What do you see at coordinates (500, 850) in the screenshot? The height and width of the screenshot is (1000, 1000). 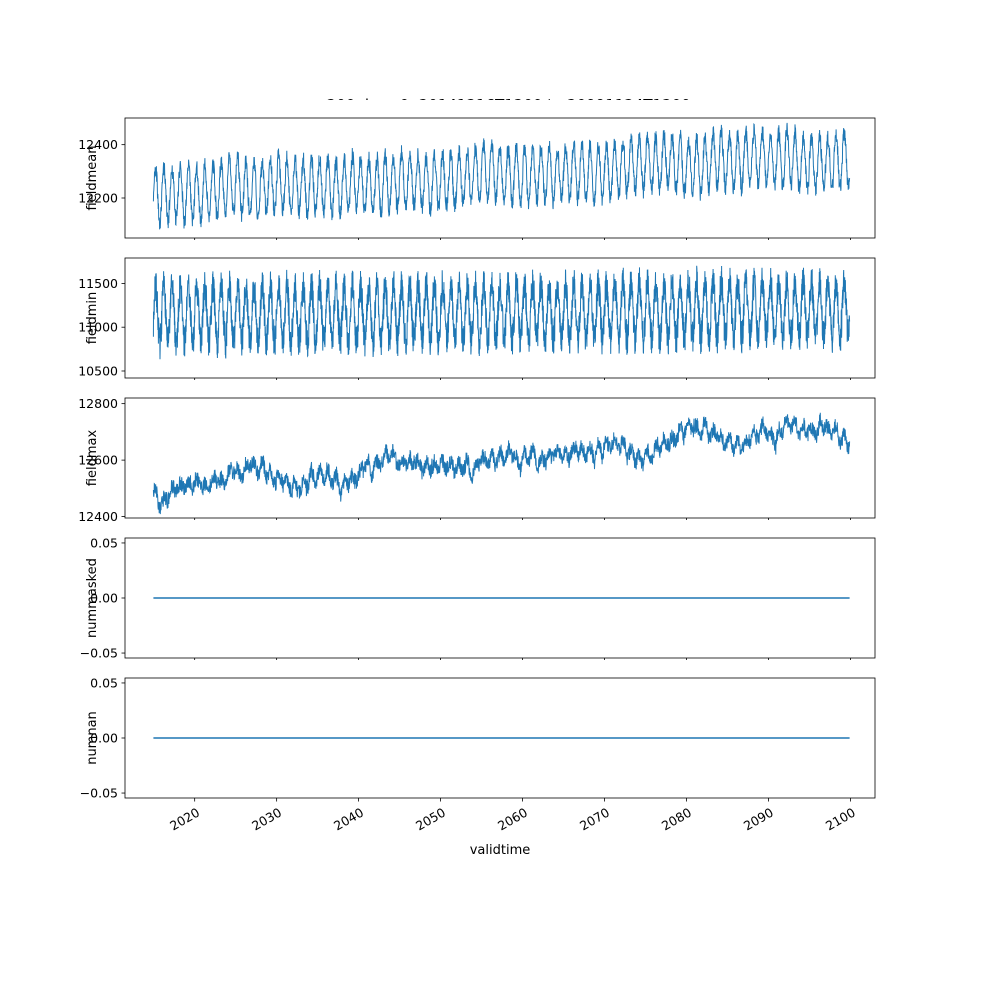 I see `x-axis-label: validtime` at bounding box center [500, 850].